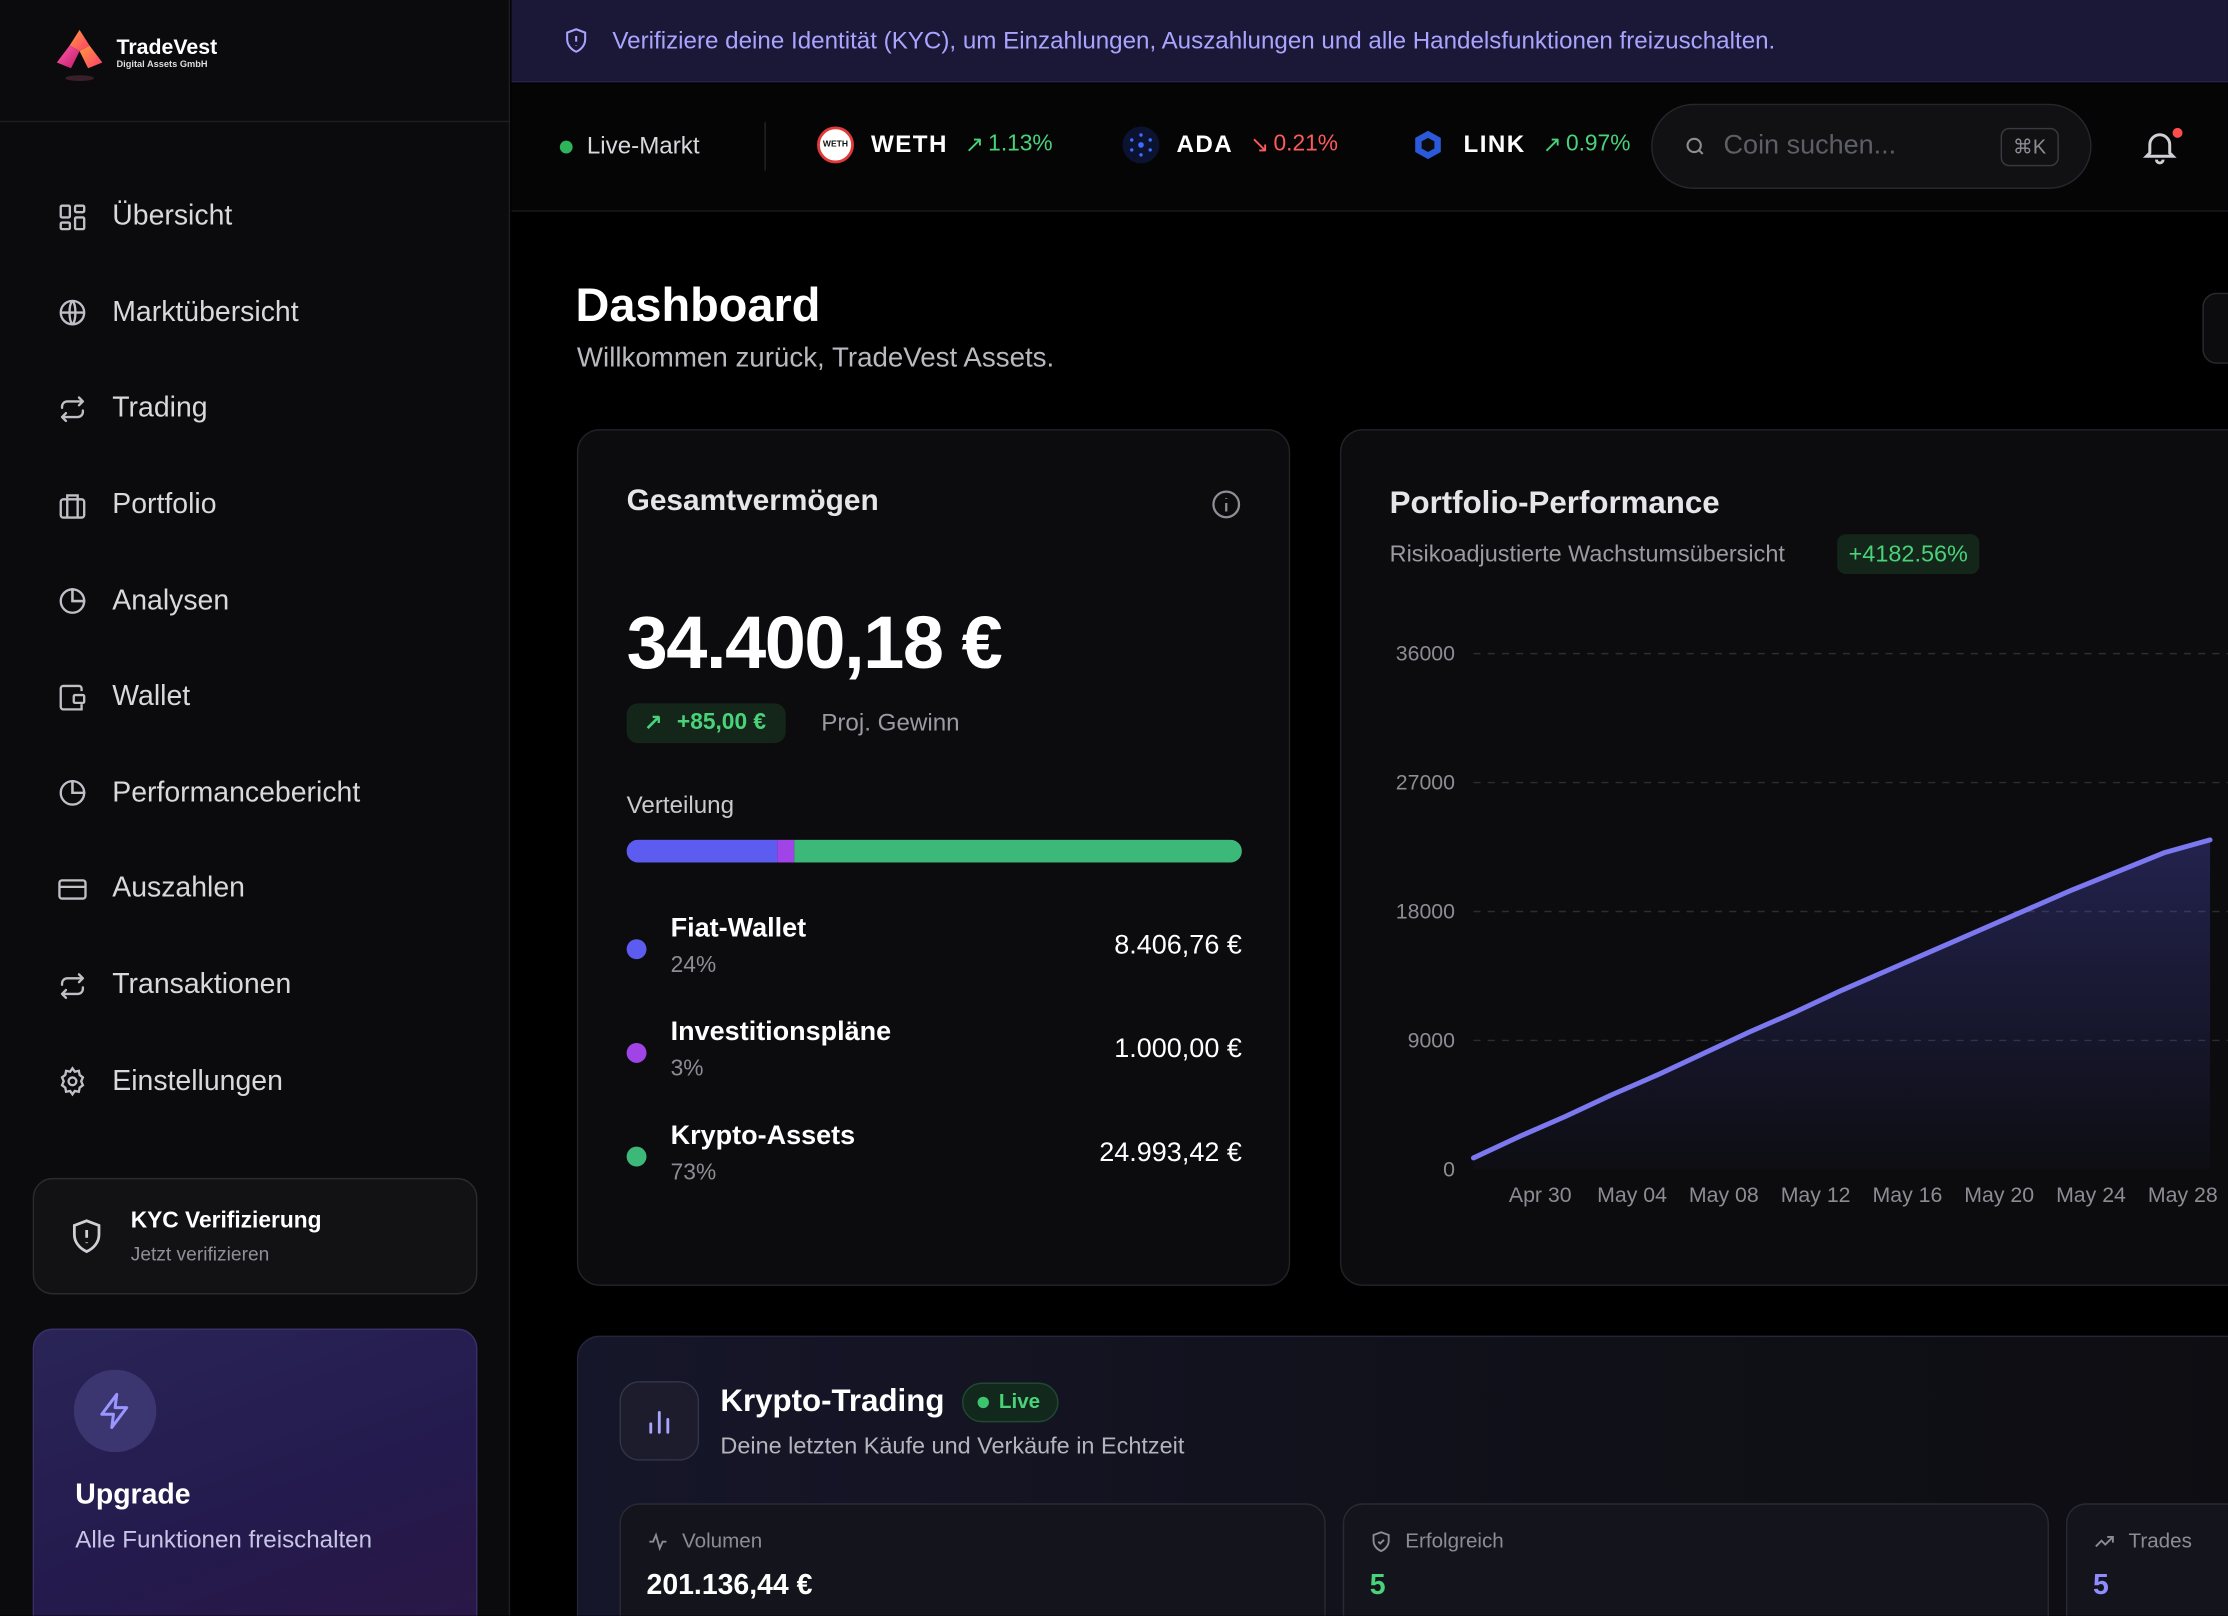  I want to click on asset-name: Investitionspläne, so click(781, 1032).